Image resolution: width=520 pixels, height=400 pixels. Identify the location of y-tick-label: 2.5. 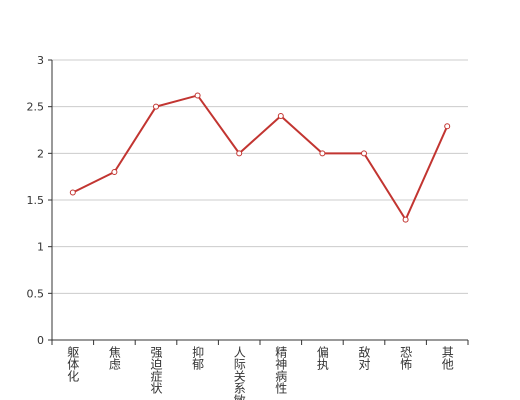
(36, 107).